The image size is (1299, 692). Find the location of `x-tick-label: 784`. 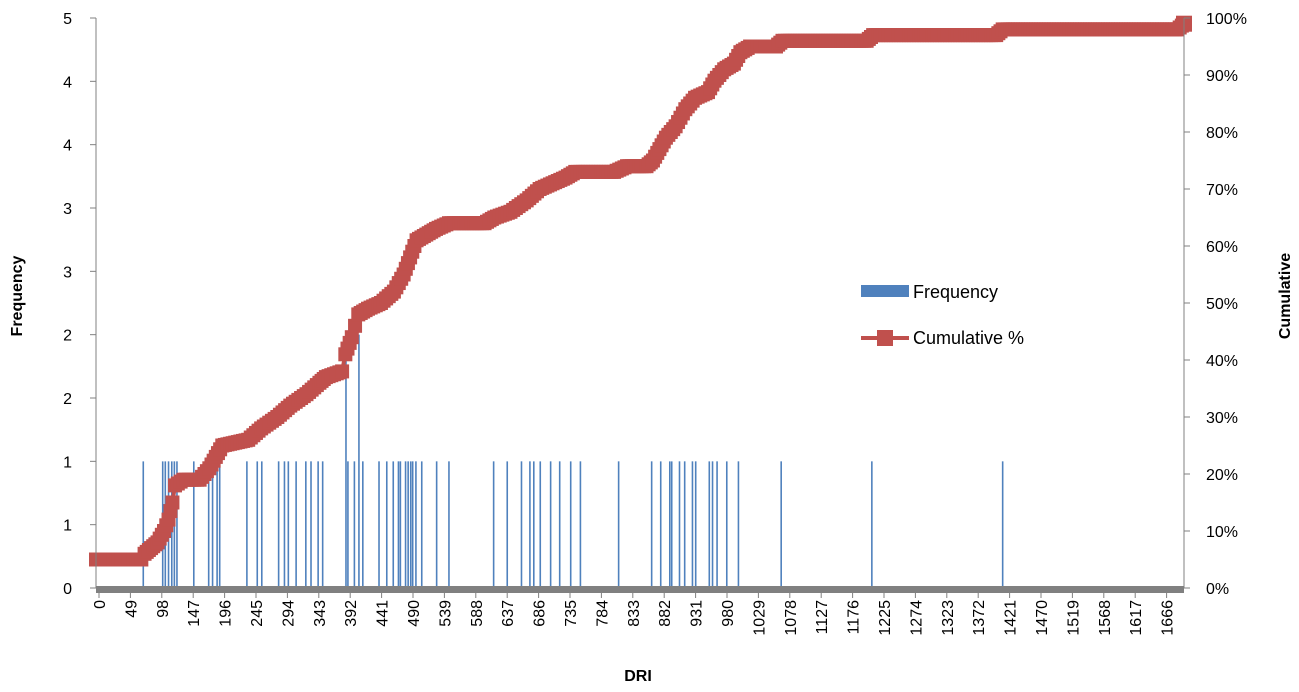

x-tick-label: 784 is located at coordinates (602, 613).